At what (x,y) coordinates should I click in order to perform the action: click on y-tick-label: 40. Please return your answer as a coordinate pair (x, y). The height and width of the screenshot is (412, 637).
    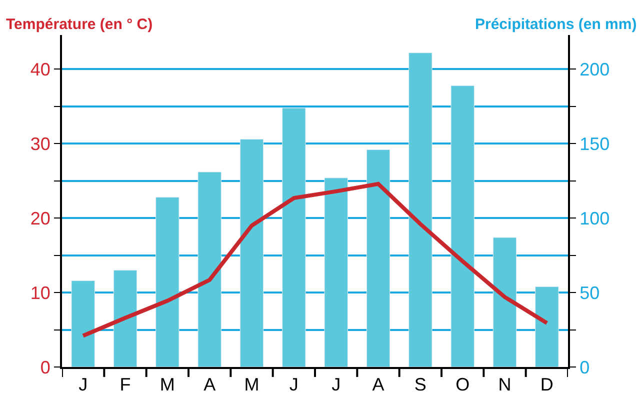
    Looking at the image, I should click on (40, 70).